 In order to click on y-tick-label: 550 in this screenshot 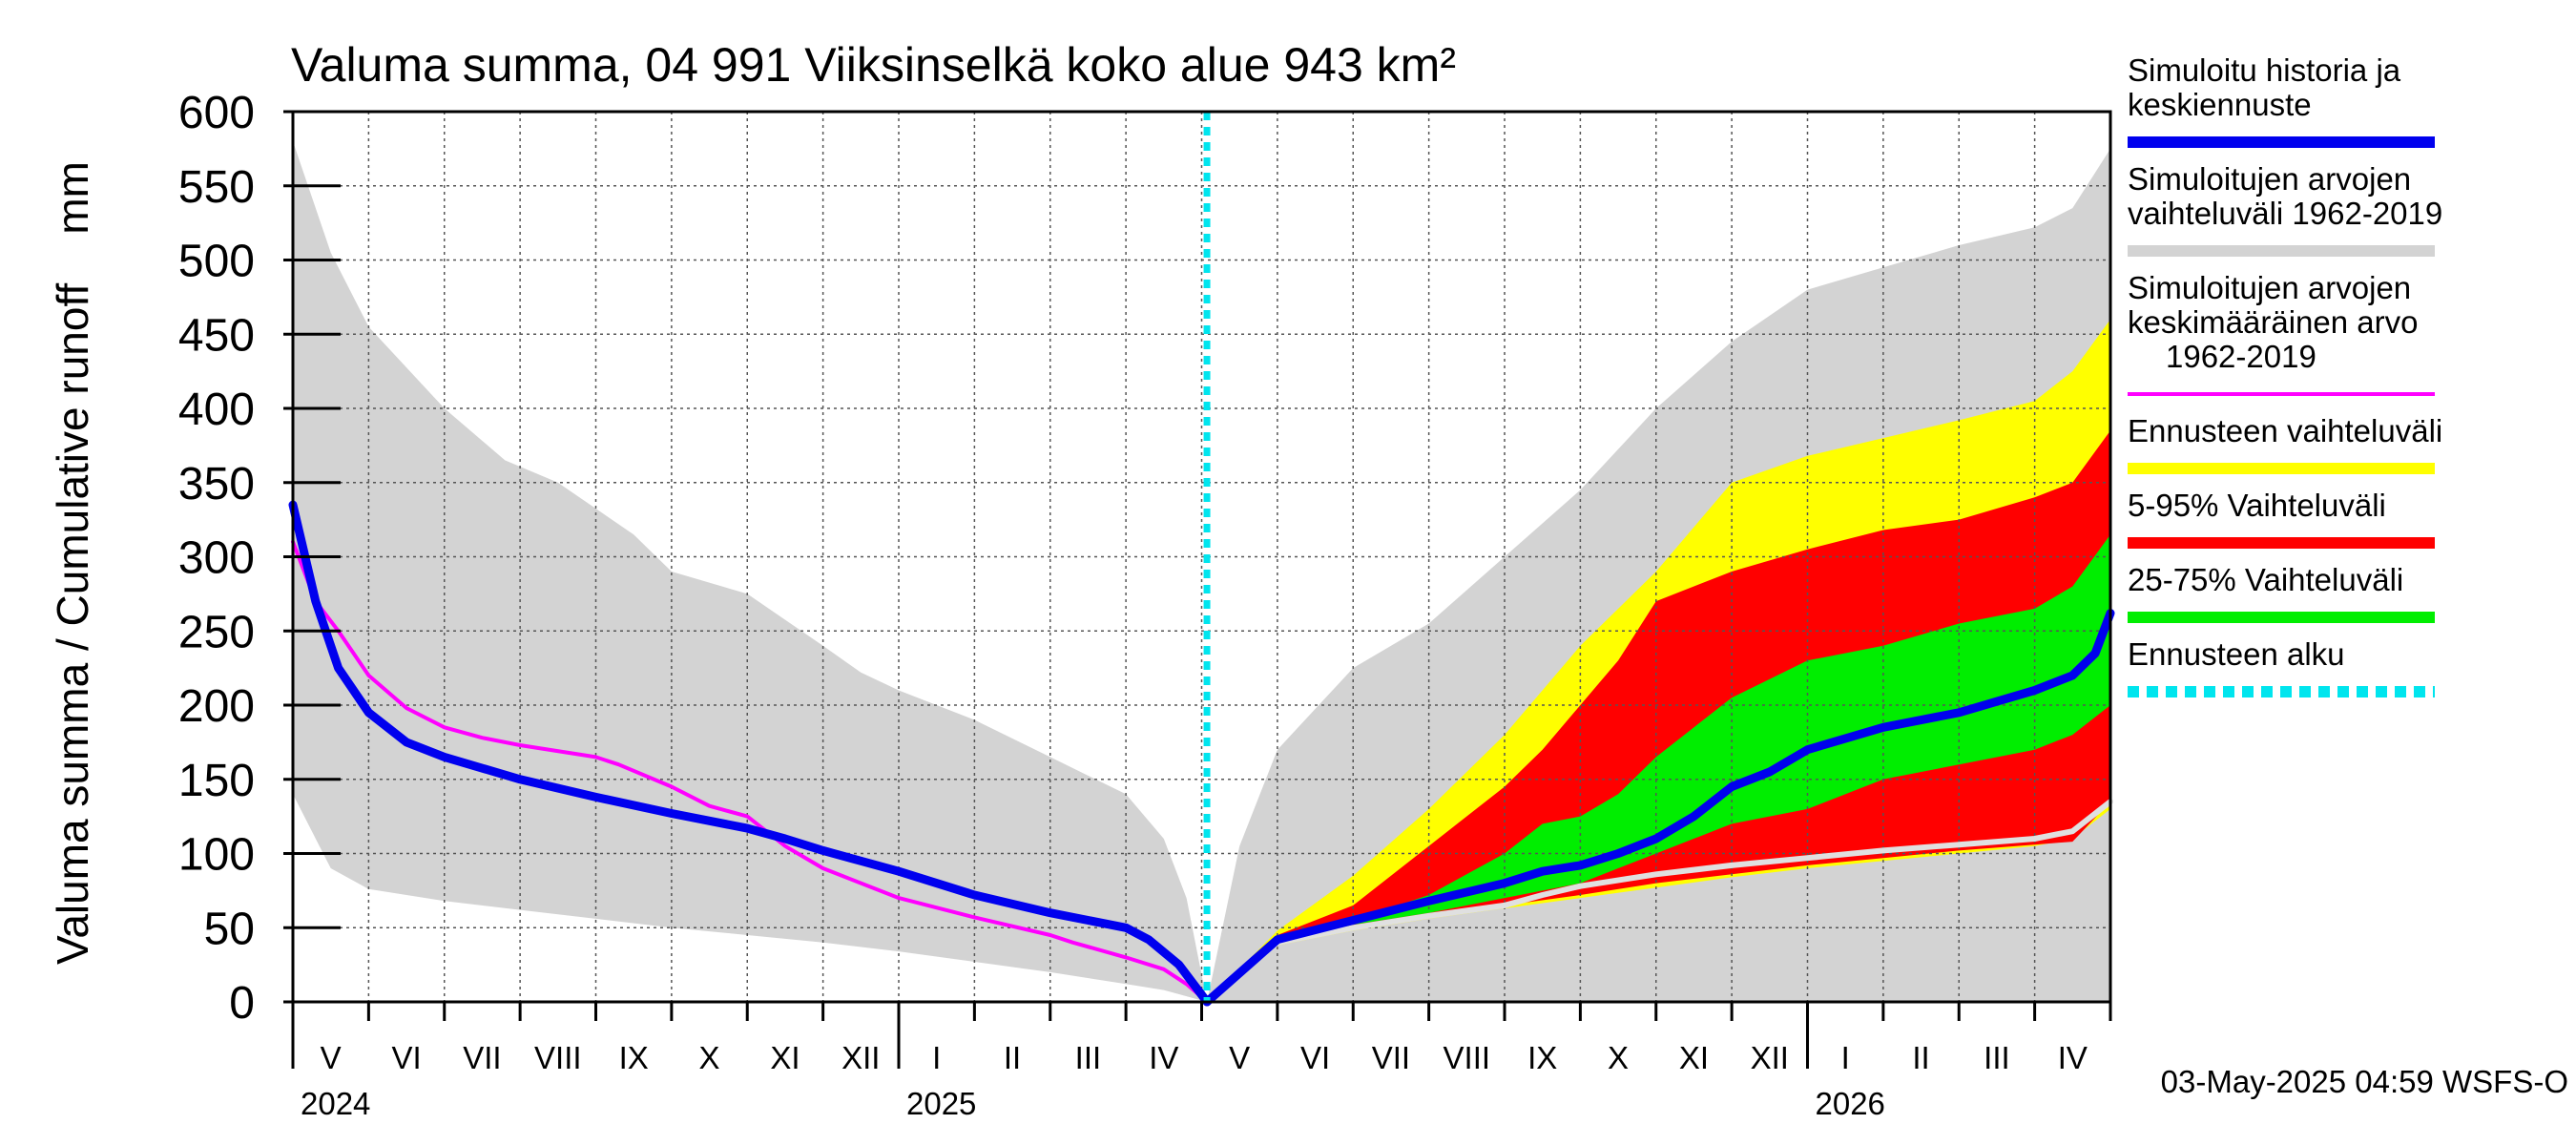, I will do `click(216, 187)`.